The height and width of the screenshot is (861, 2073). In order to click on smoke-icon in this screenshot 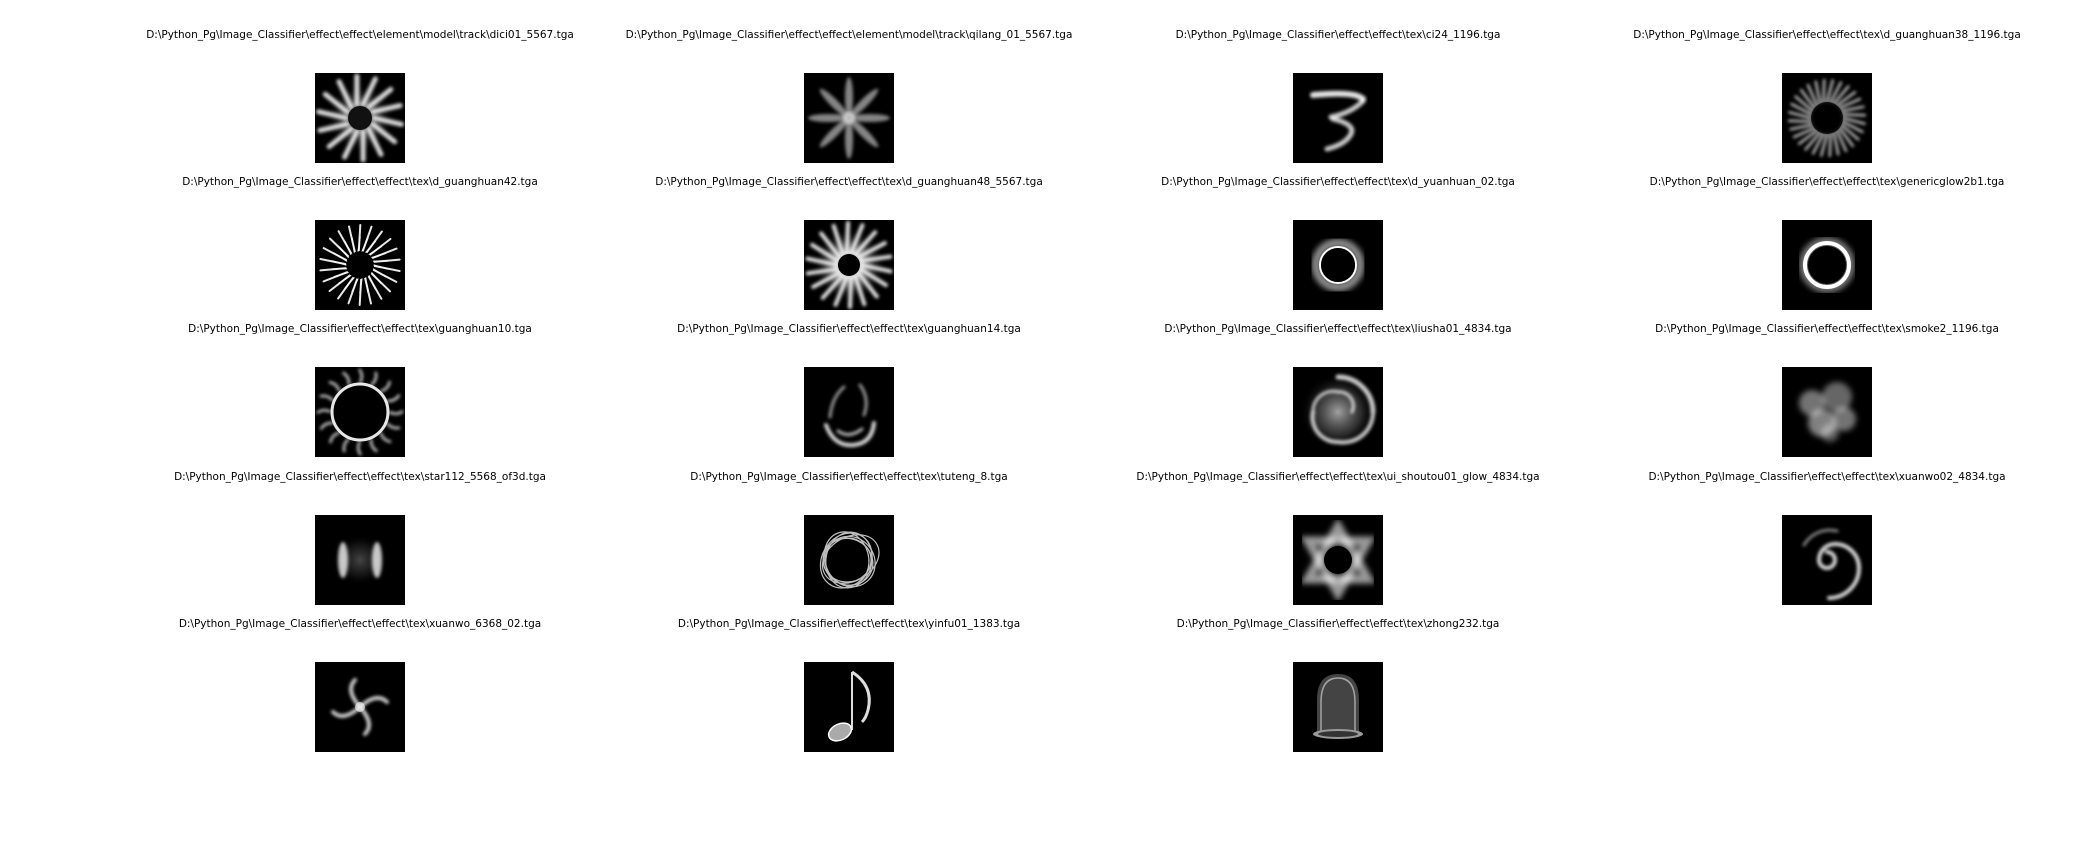, I will do `click(1827, 412)`.